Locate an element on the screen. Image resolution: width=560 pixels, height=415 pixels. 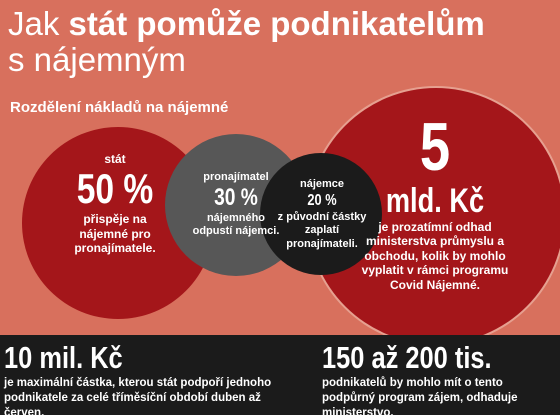
subtitle: Rozdělení nákladů na nájemné is located at coordinates (119, 107).